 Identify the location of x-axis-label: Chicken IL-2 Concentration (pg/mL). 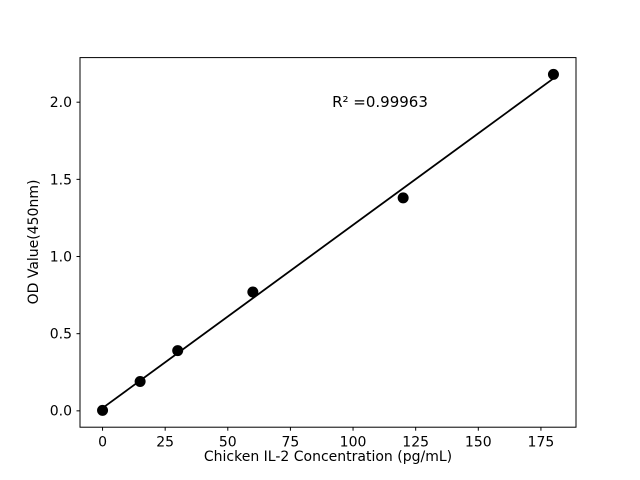
(328, 457).